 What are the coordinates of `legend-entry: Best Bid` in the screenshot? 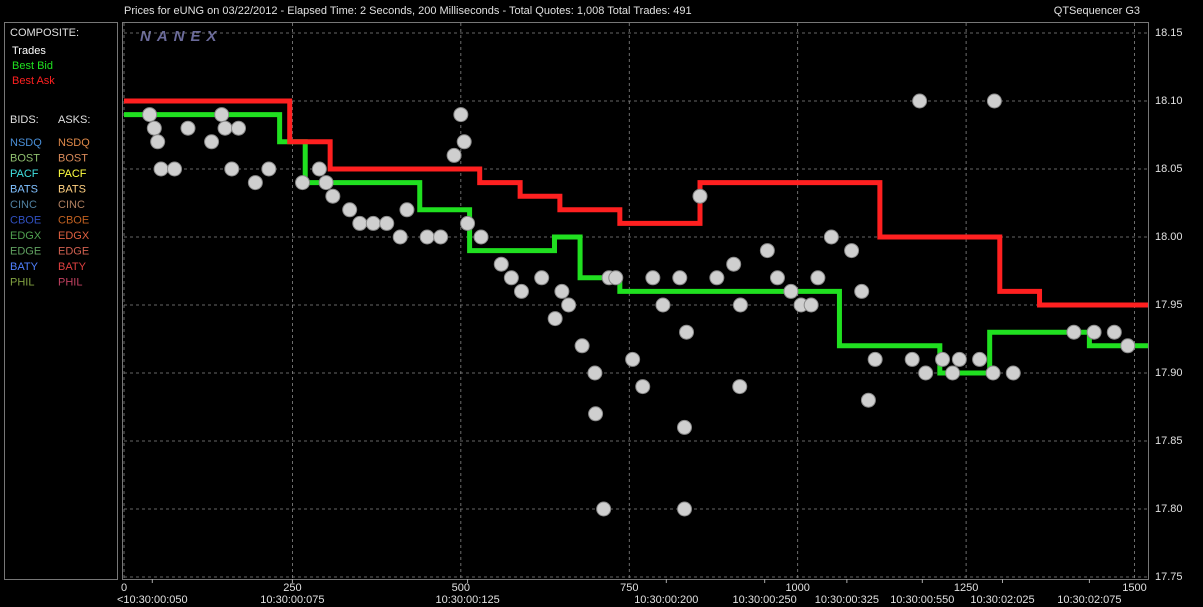 It's located at (32, 66).